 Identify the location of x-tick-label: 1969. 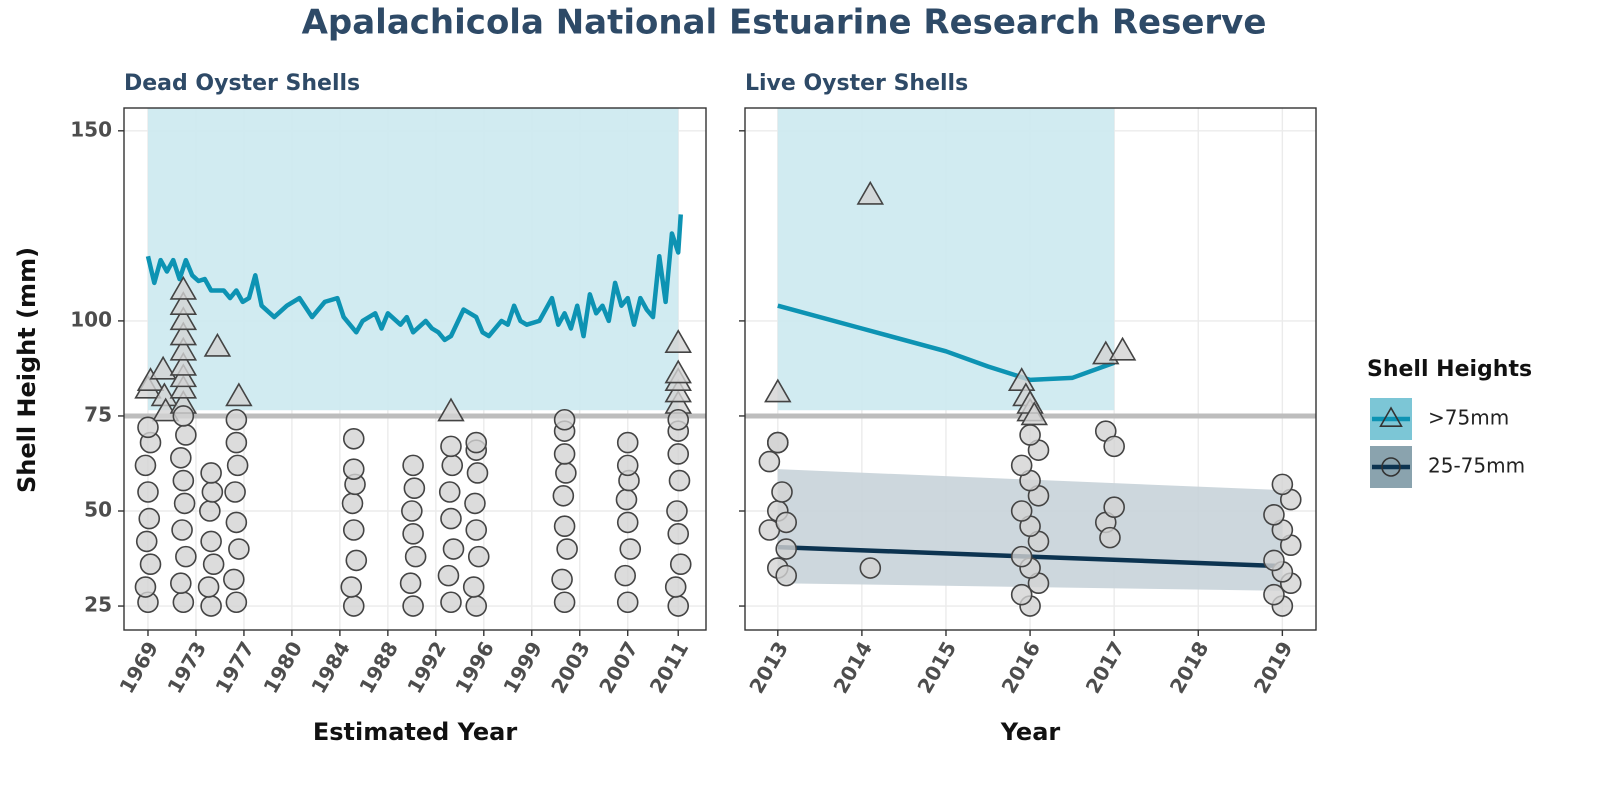
(138, 667).